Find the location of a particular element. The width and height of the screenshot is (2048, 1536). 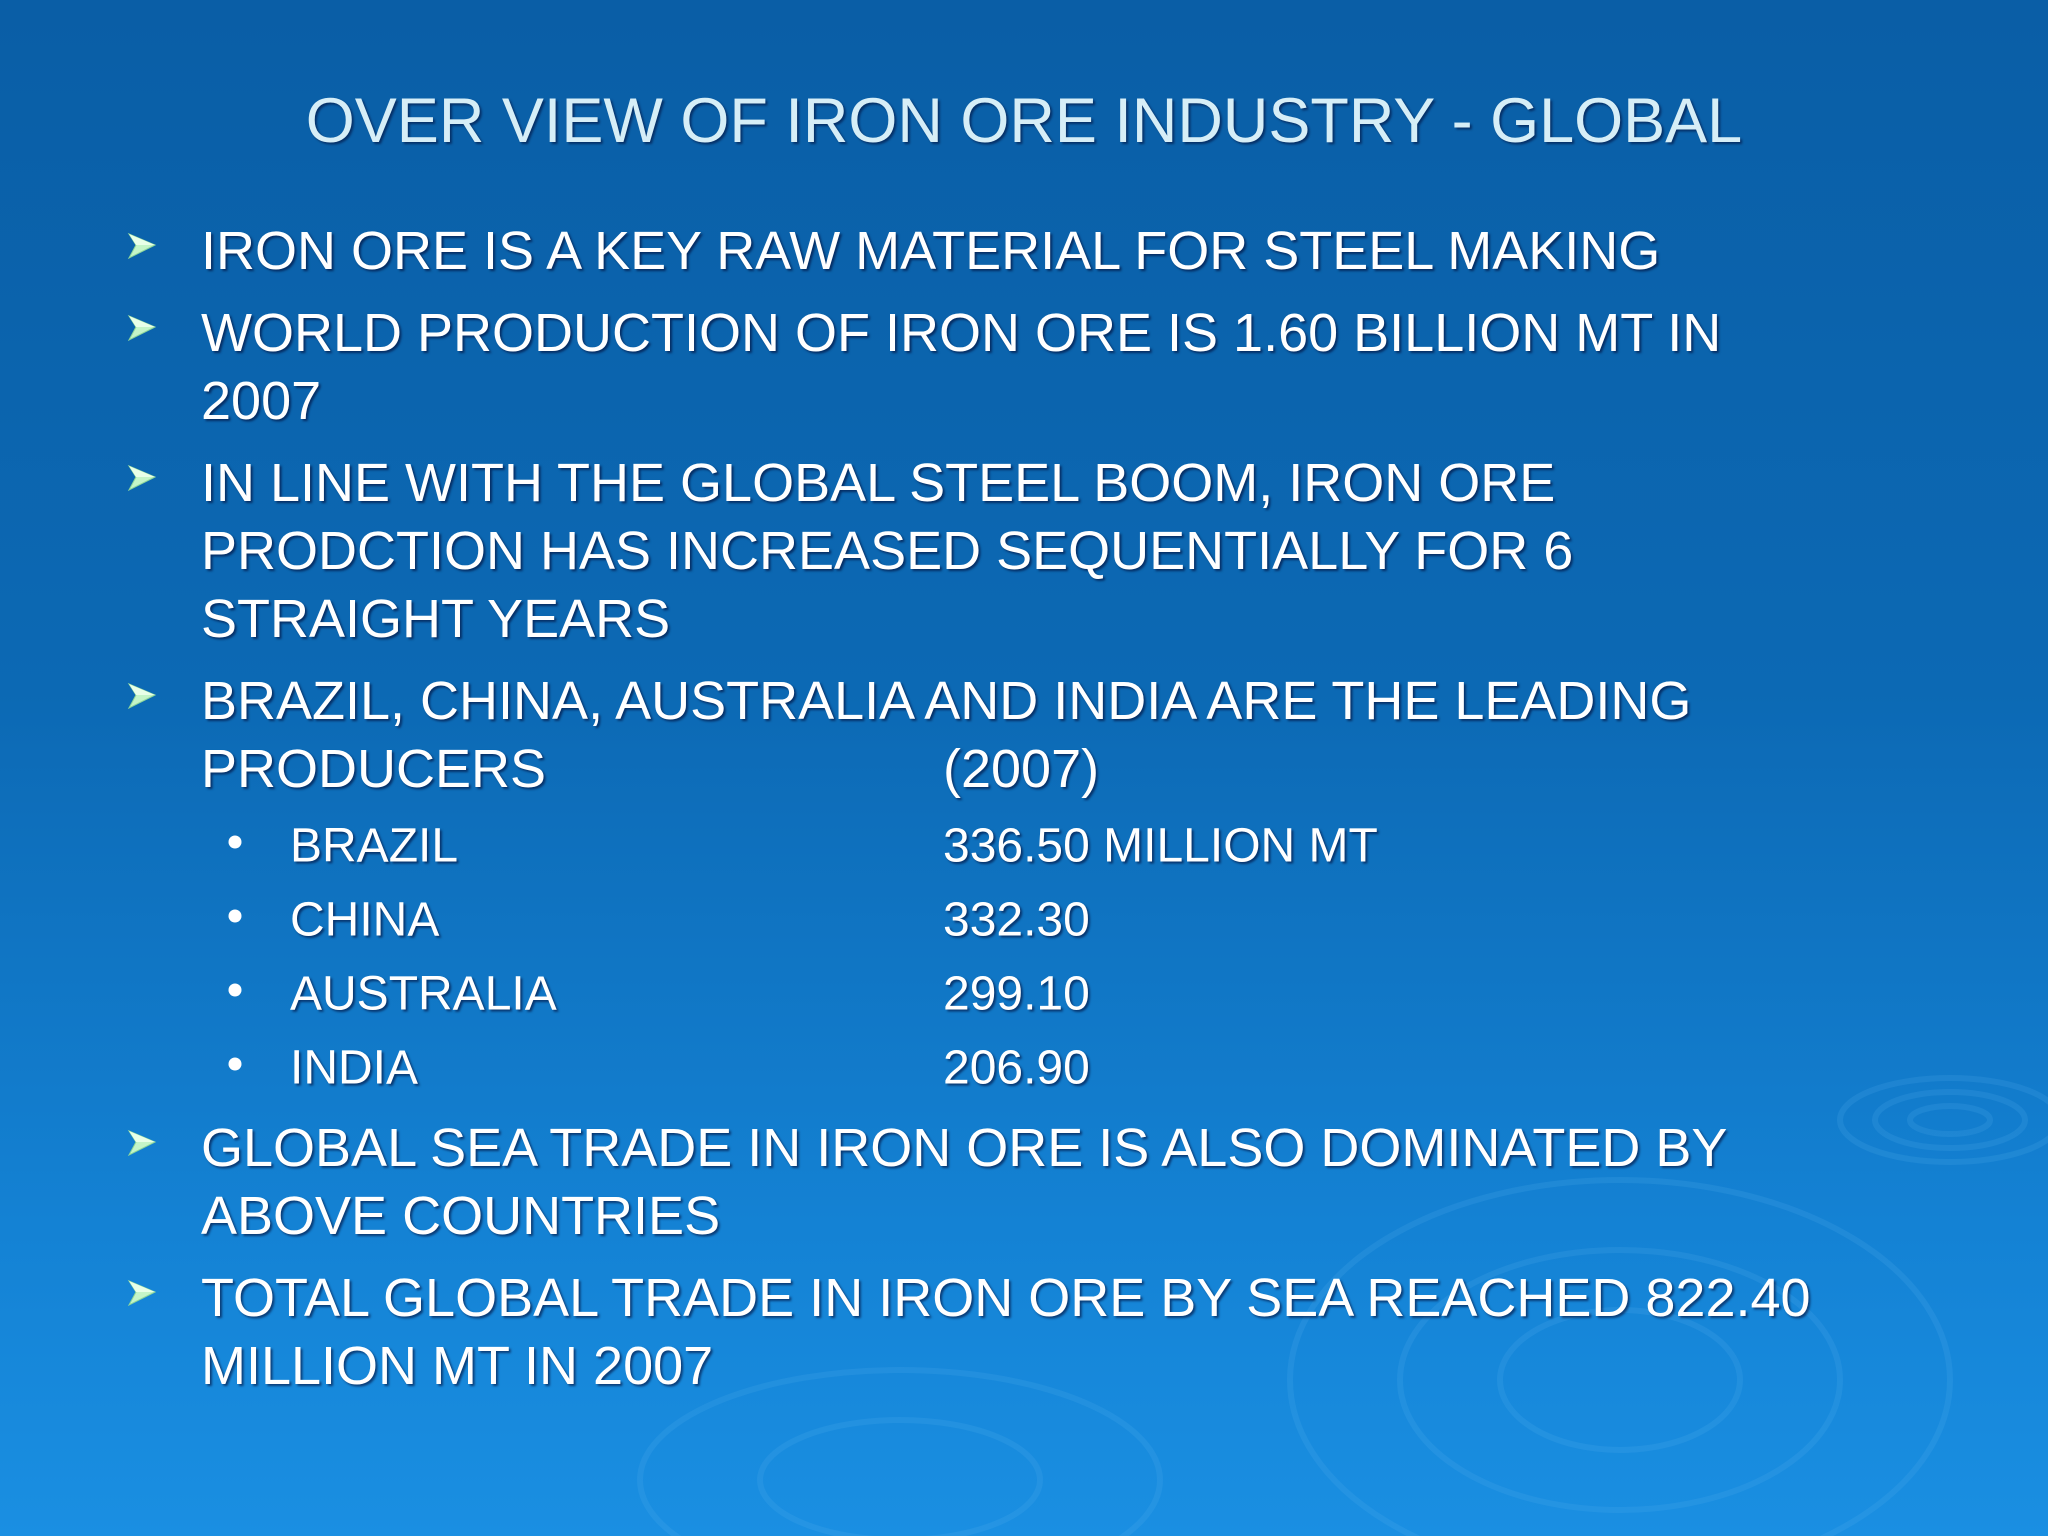

country-name: AUSTRALIA is located at coordinates (423, 994).